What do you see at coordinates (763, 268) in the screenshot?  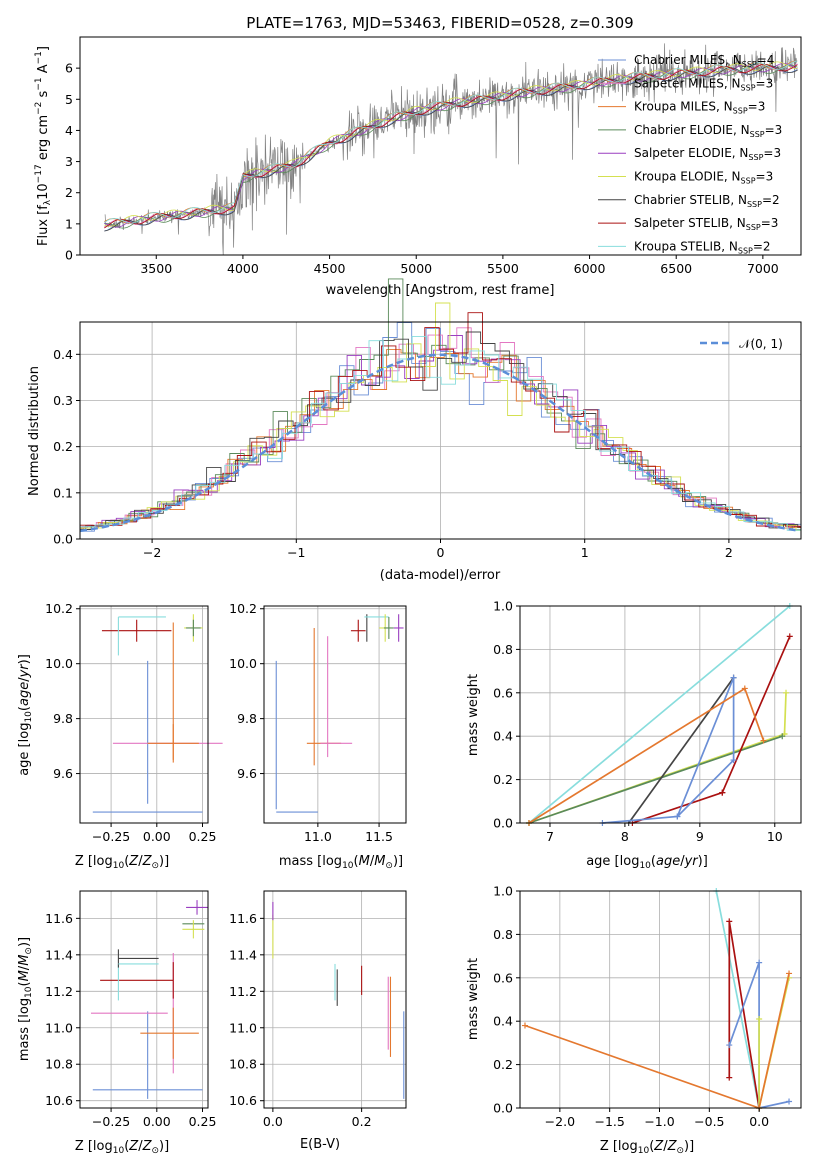 I see `spectrum-xtick-label: 7000` at bounding box center [763, 268].